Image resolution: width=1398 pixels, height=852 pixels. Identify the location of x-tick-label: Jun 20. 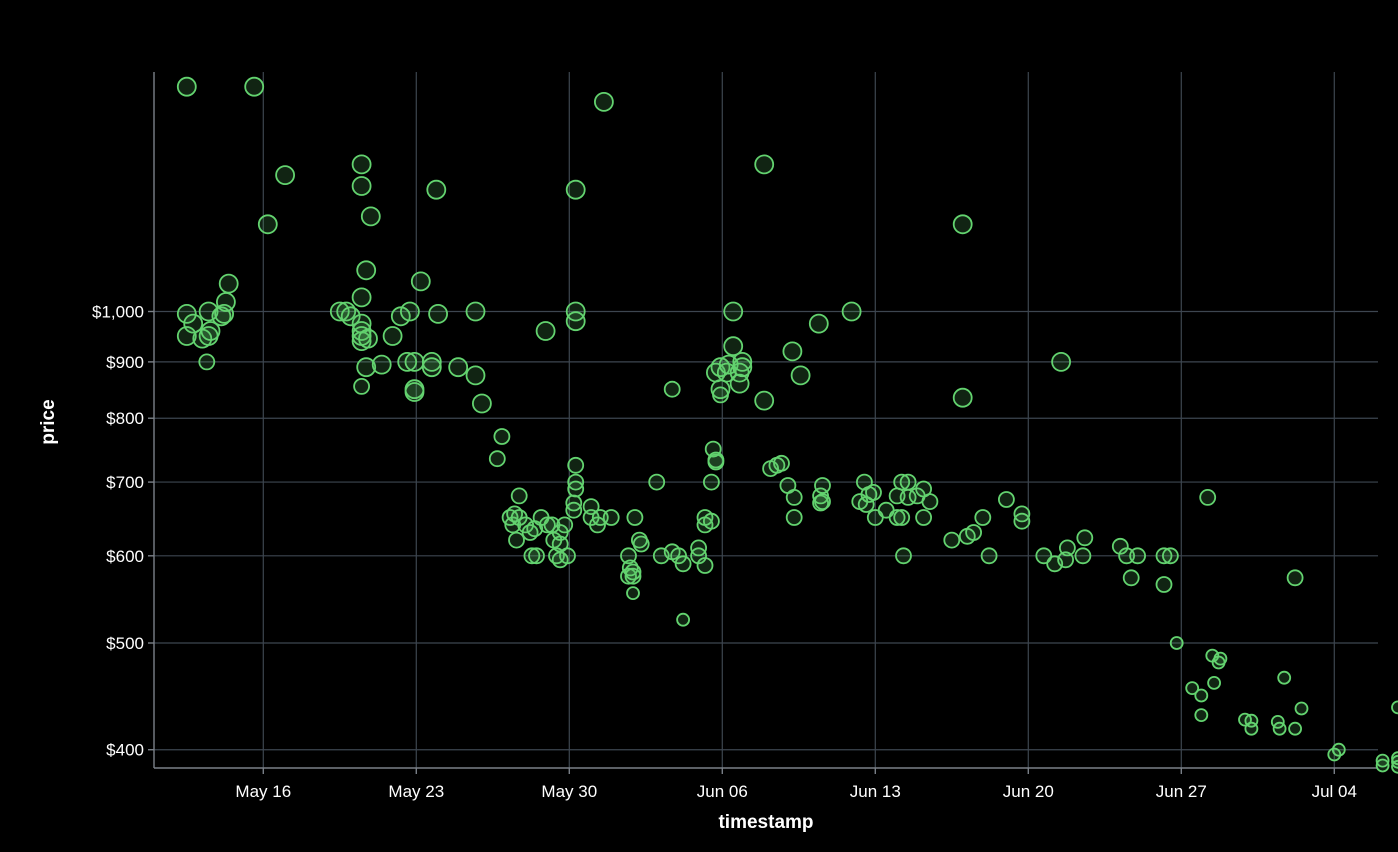
(1028, 791).